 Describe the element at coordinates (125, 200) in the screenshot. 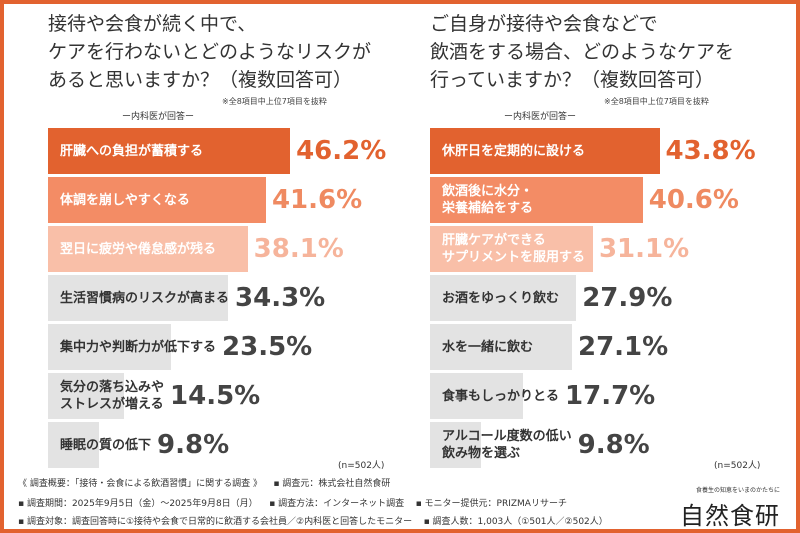

I see `bar-label: 体調を崩しやすくなる` at that location.